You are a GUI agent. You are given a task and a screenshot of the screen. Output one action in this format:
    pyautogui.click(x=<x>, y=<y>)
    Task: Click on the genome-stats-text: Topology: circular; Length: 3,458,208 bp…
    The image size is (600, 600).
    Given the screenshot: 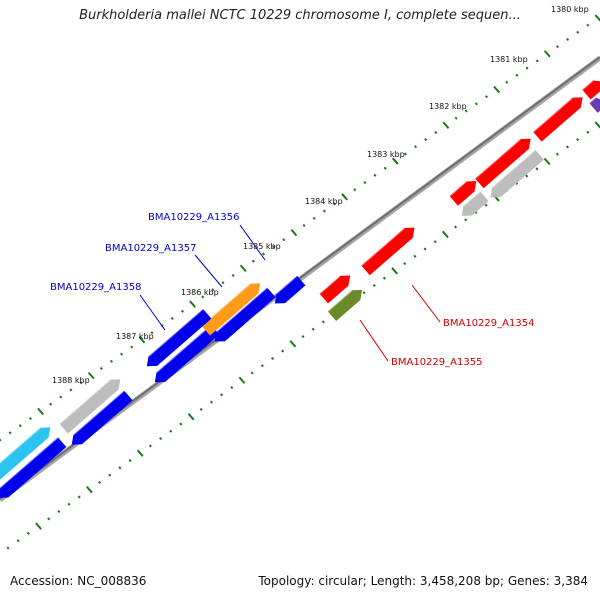 What is the action you would take?
    pyautogui.click(x=423, y=581)
    